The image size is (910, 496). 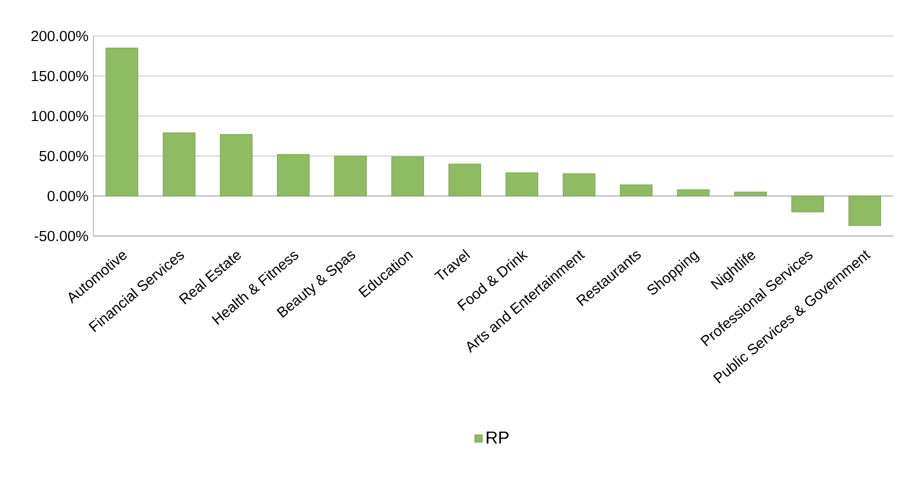 I want to click on y-tick-label: 50.00%, so click(x=63, y=156).